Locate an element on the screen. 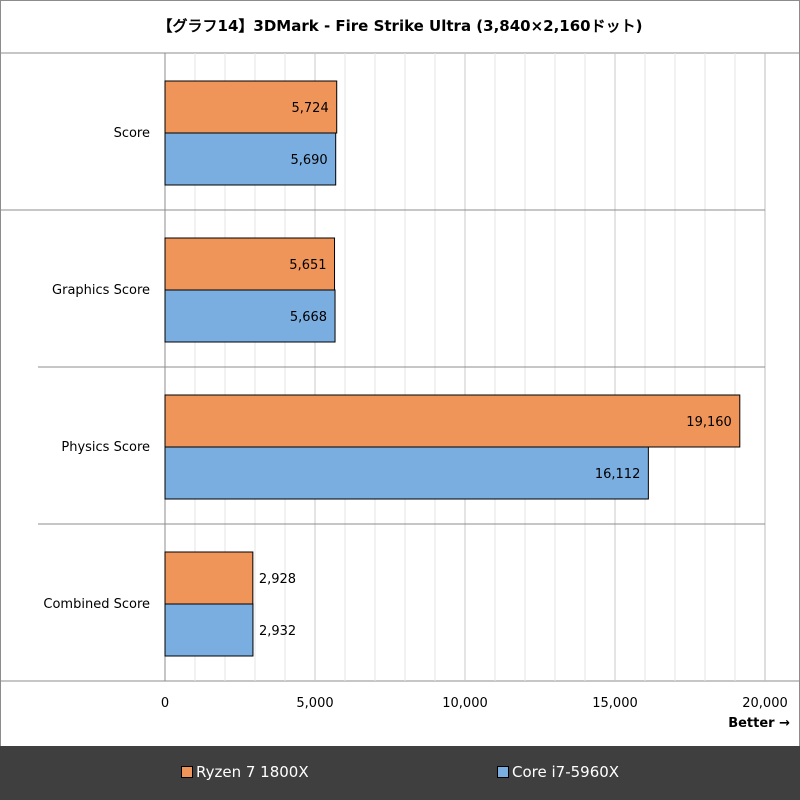 This screenshot has height=800, width=800. category-label: Score is located at coordinates (132, 133).